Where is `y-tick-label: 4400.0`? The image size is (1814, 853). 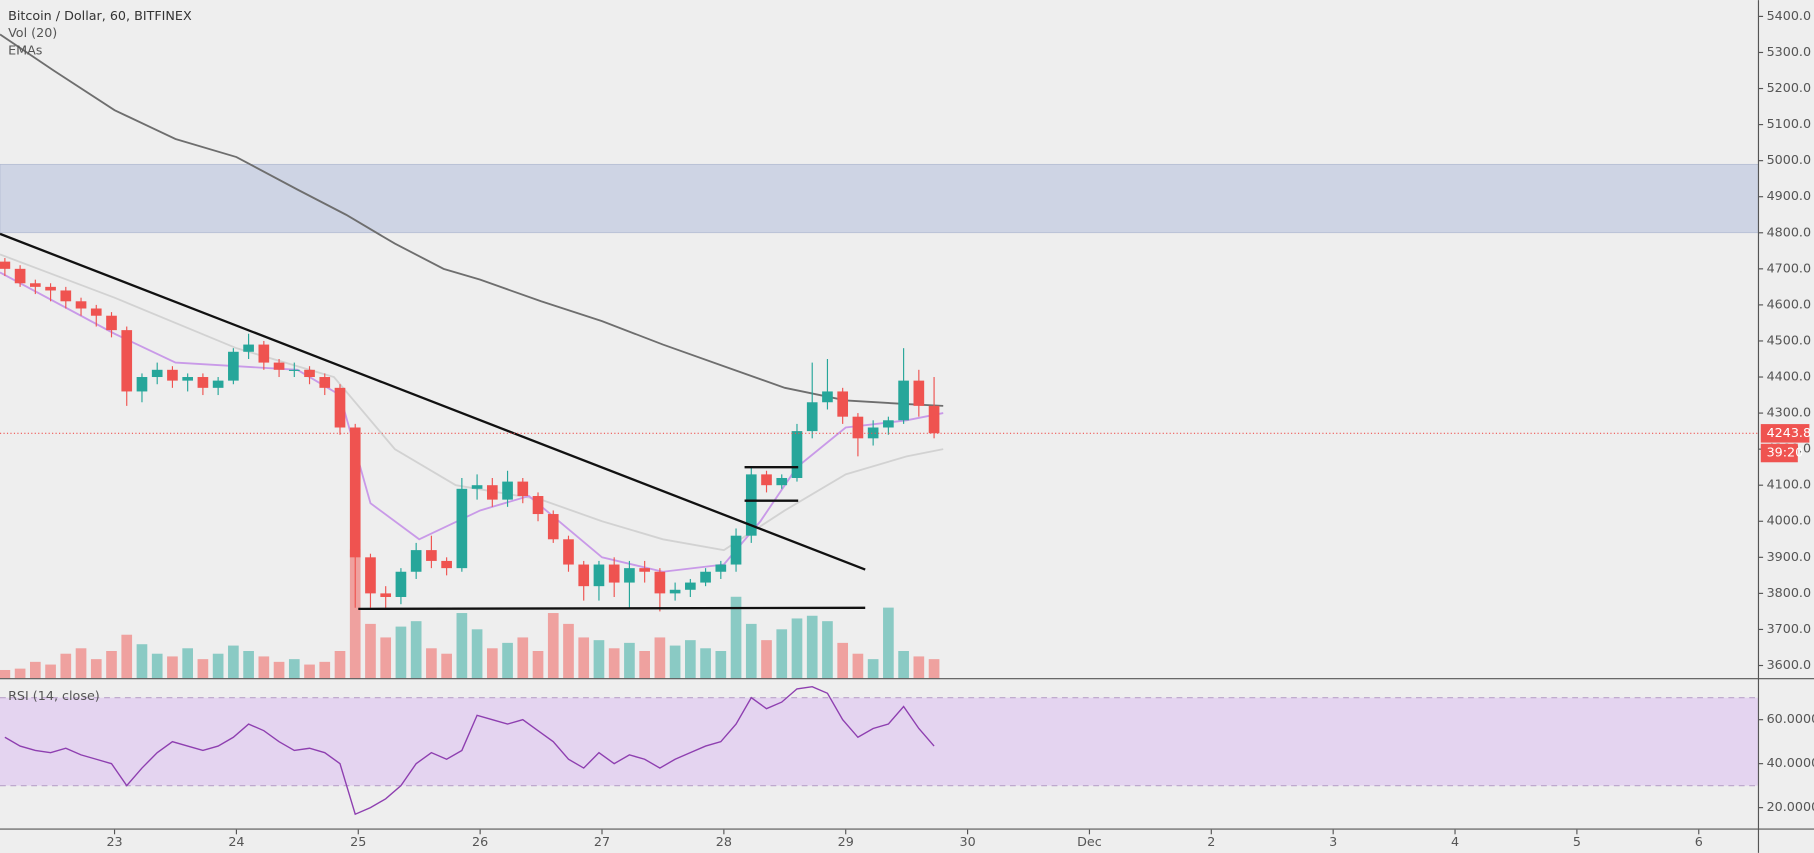
y-tick-label: 4400.0 is located at coordinates (1789, 376).